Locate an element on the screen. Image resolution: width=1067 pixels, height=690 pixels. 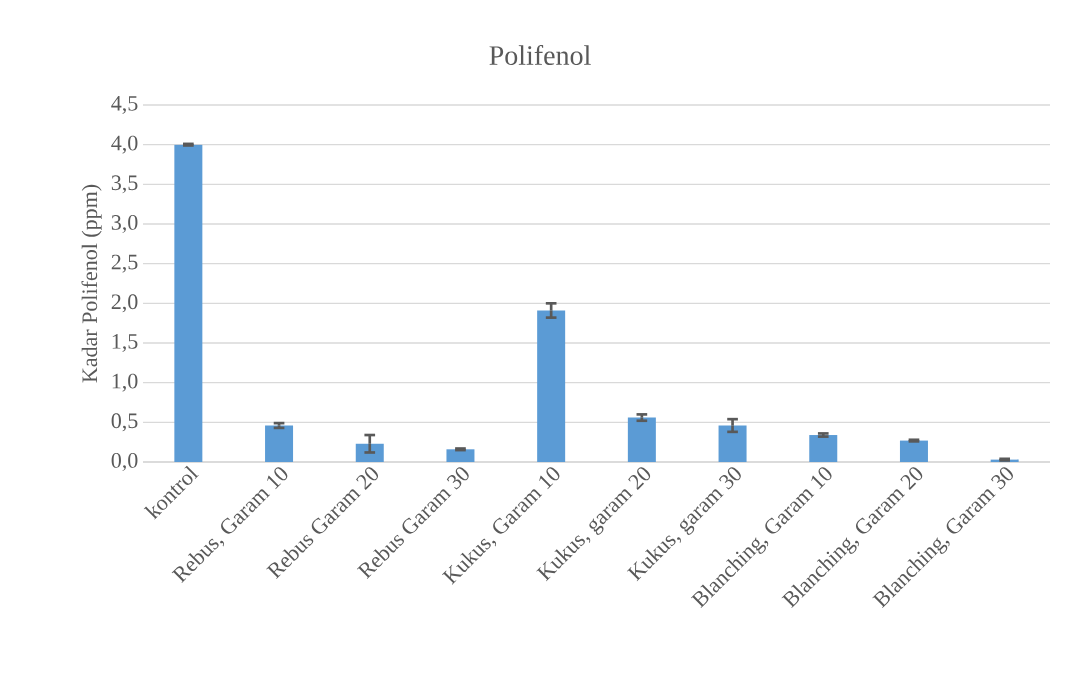
y-tick-label: 1,5 is located at coordinates (125, 343).